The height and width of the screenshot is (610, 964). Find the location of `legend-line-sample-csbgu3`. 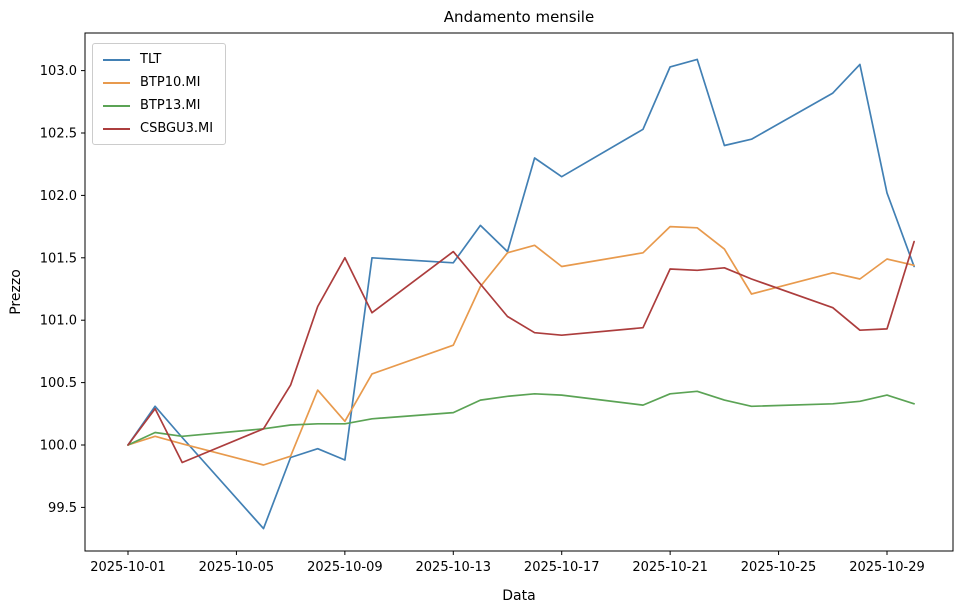

legend-line-sample-csbgu3 is located at coordinates (116, 128).